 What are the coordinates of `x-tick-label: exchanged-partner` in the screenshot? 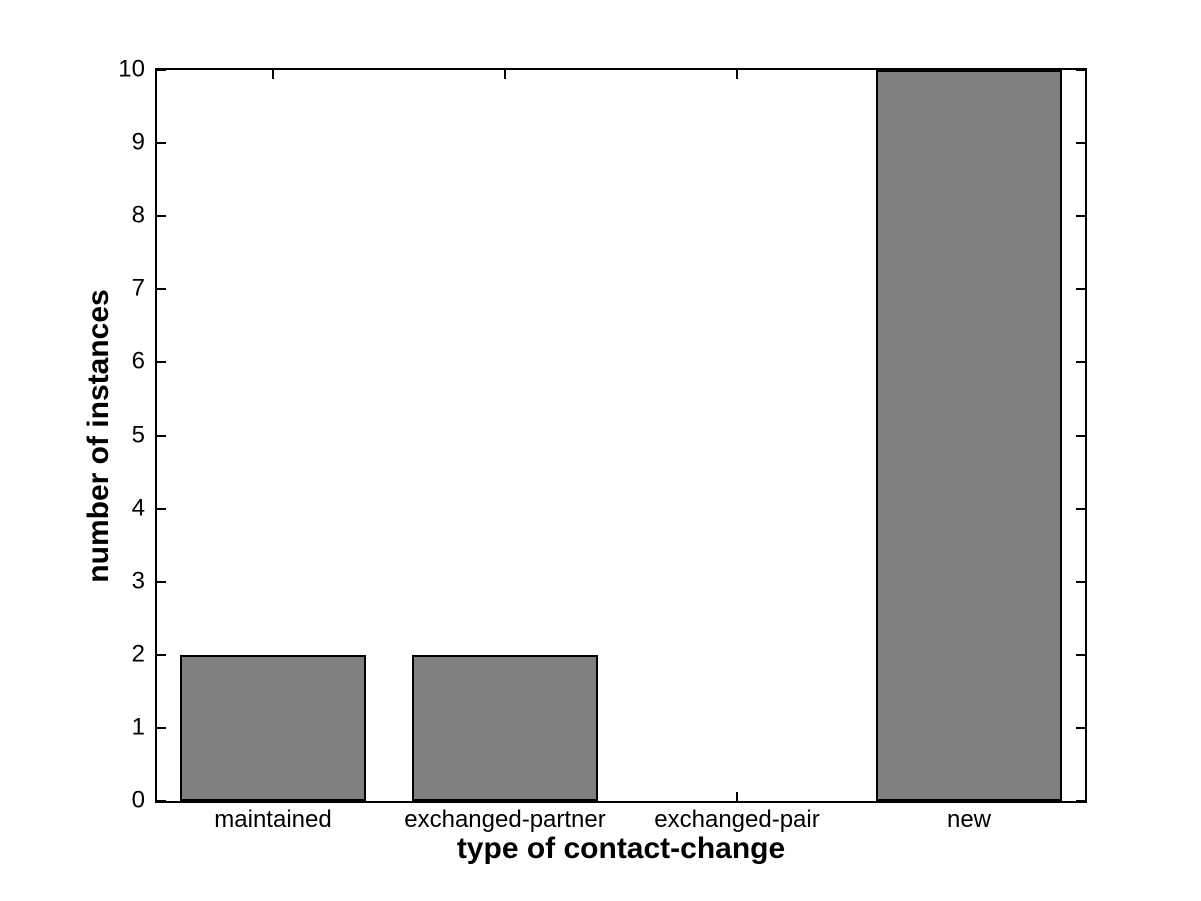 It's located at (505, 819).